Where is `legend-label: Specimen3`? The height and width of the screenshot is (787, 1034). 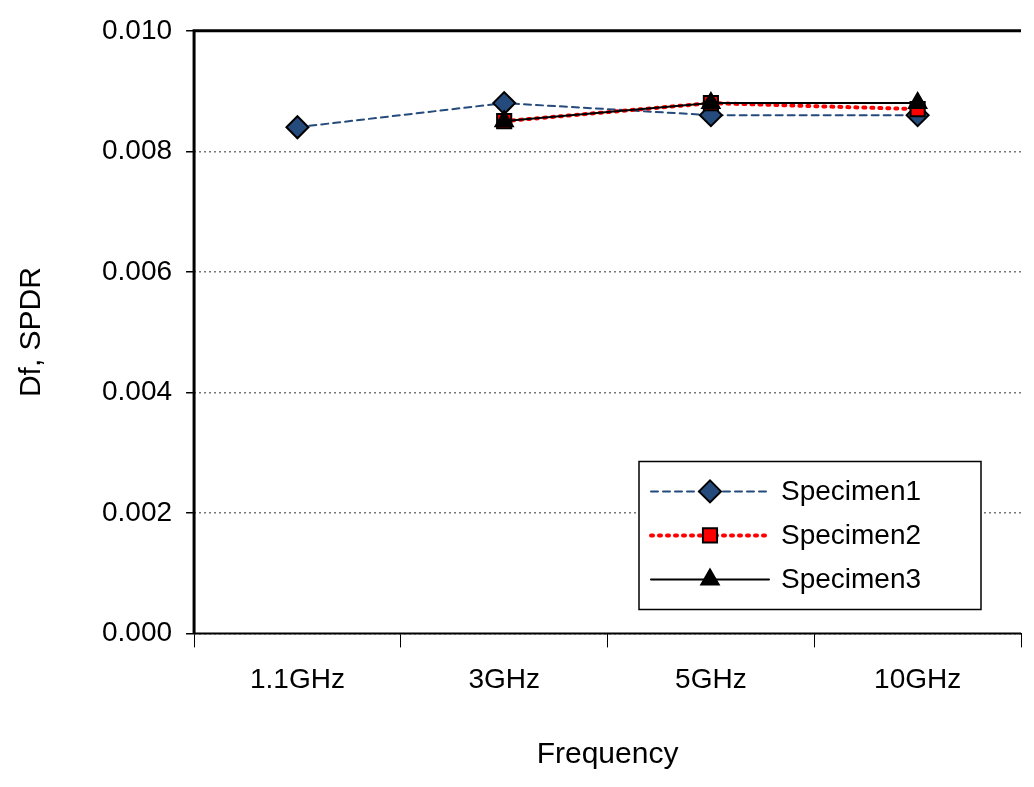 legend-label: Specimen3 is located at coordinates (851, 579).